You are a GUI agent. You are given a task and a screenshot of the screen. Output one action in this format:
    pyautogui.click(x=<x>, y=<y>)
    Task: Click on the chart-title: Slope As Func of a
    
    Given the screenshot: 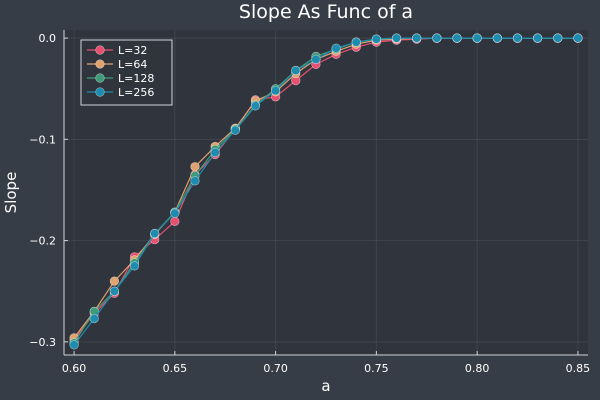 What is the action you would take?
    pyautogui.click(x=326, y=12)
    